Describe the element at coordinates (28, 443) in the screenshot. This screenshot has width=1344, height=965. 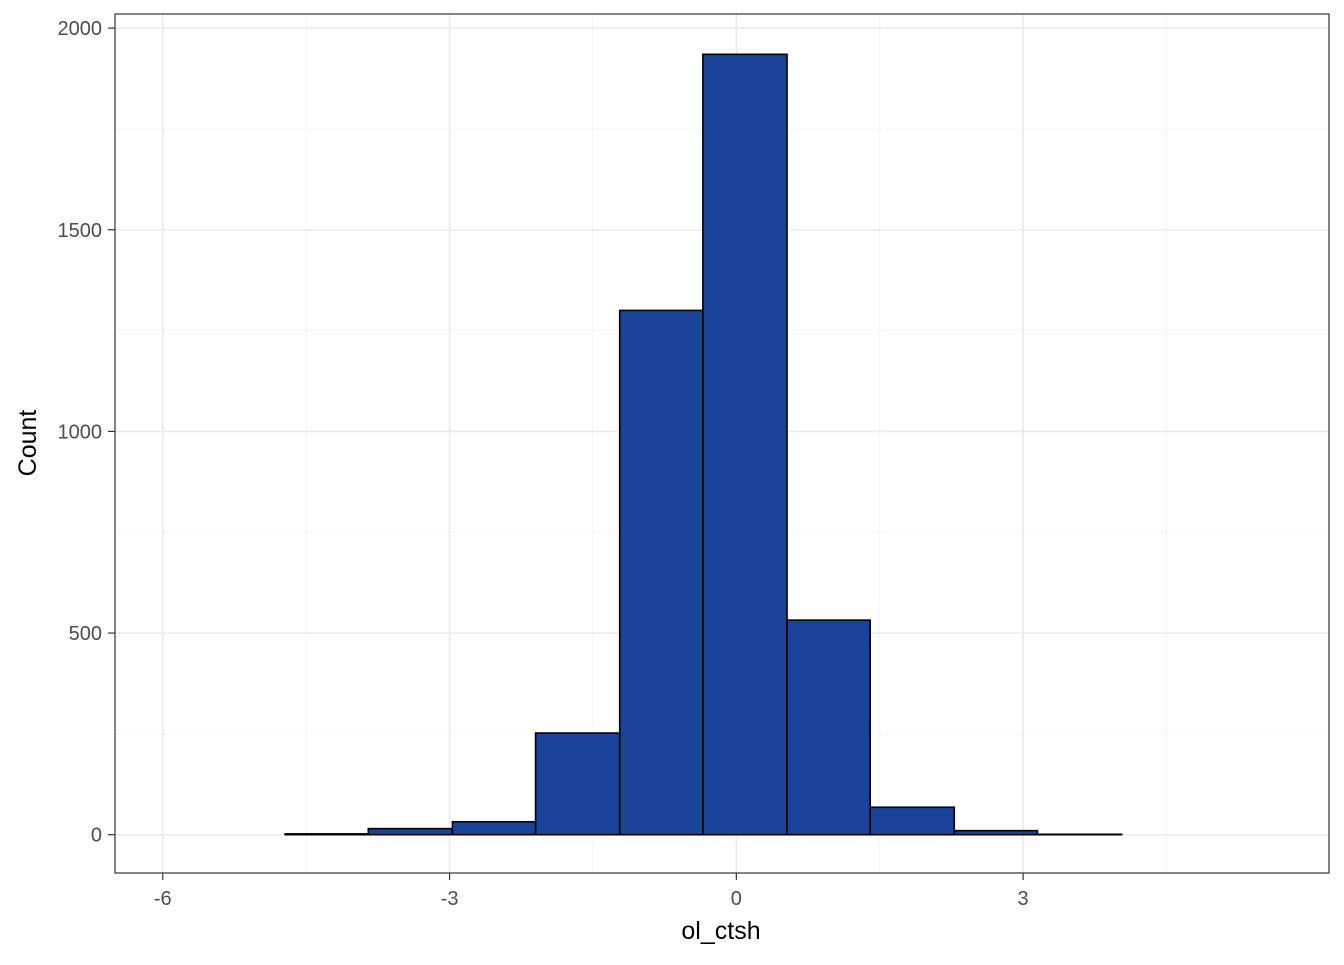
I see `y-axis-title: Count` at that location.